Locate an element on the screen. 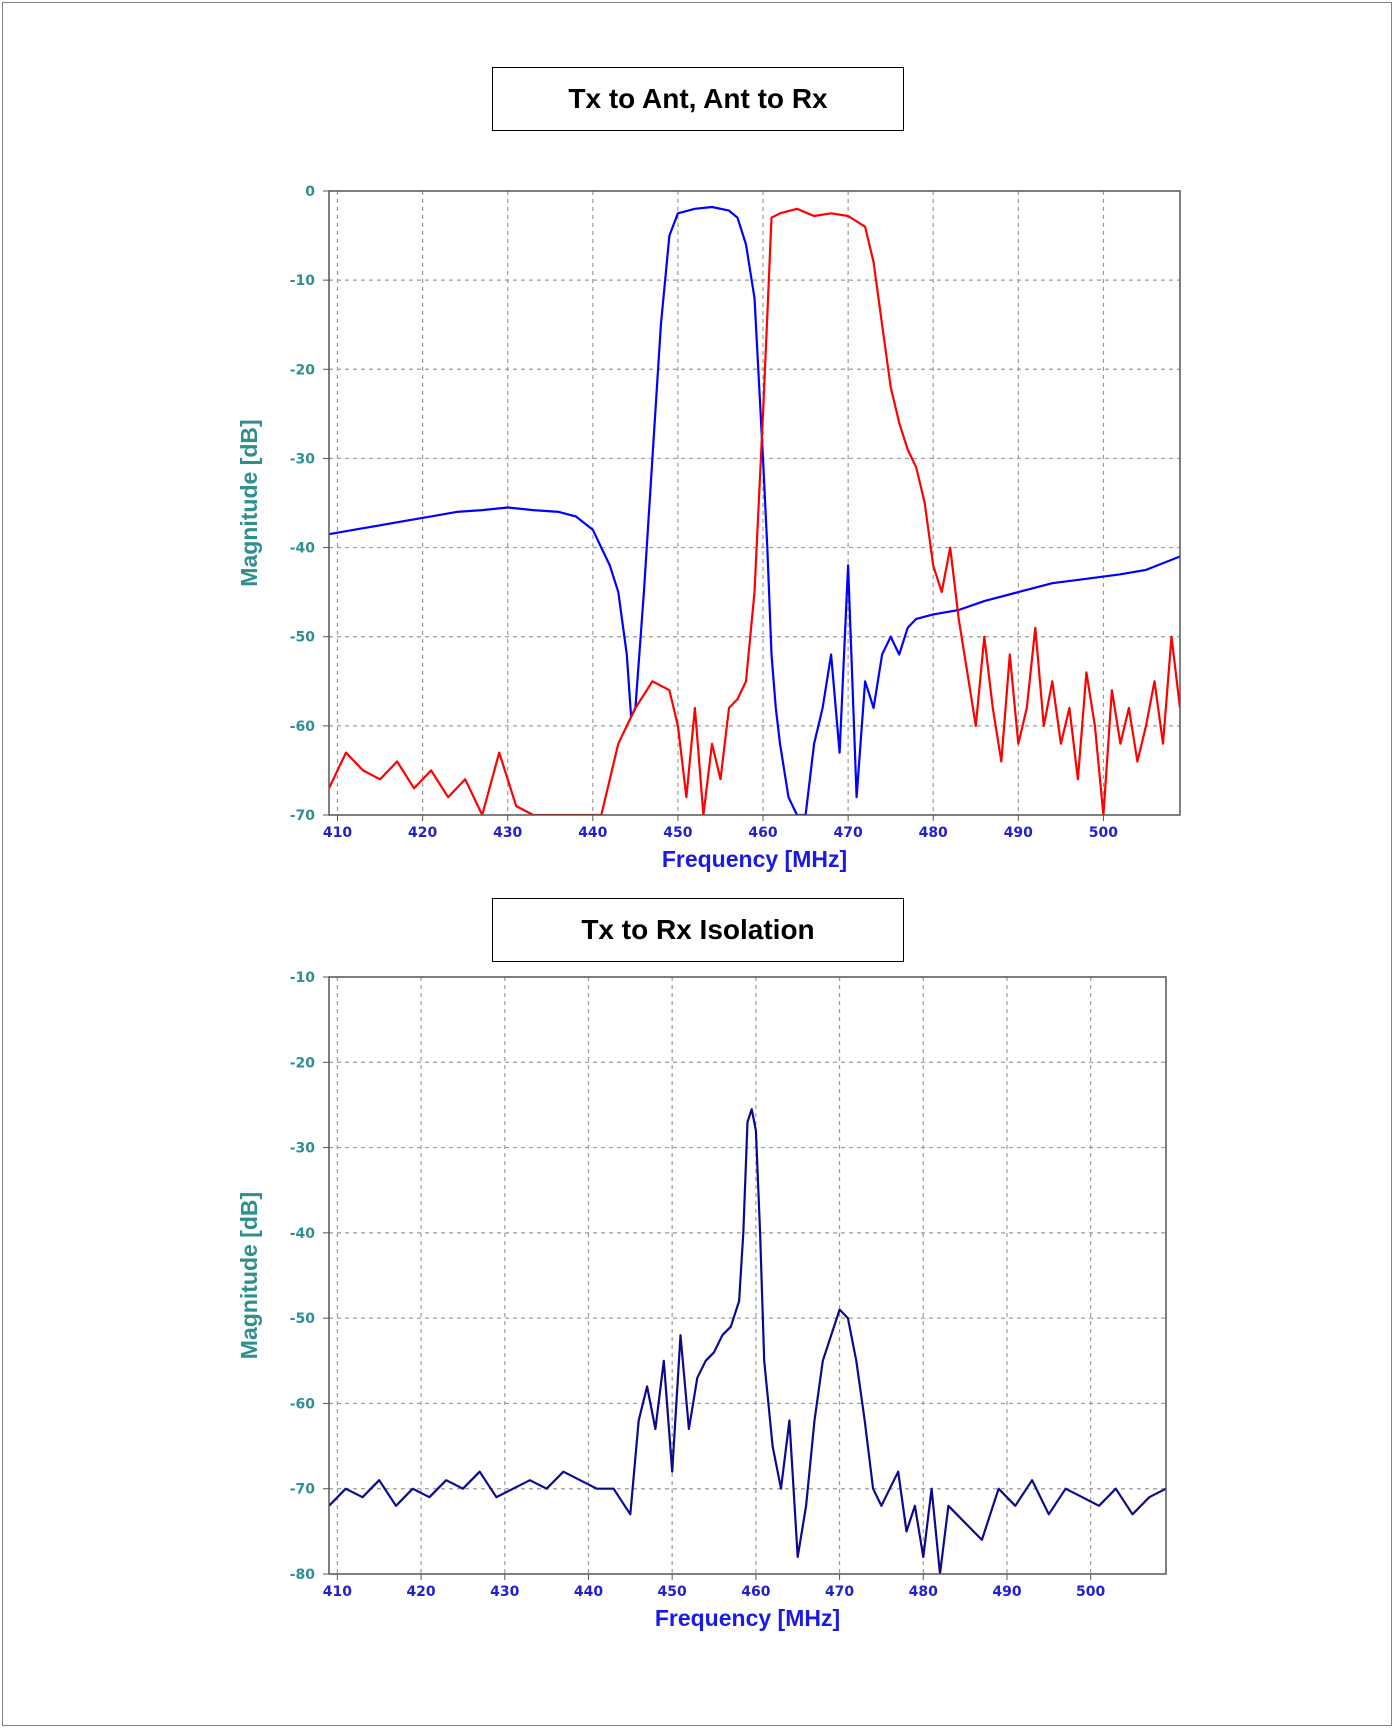 The image size is (1397, 1730). y-tick-label: -80 is located at coordinates (303, 1575).